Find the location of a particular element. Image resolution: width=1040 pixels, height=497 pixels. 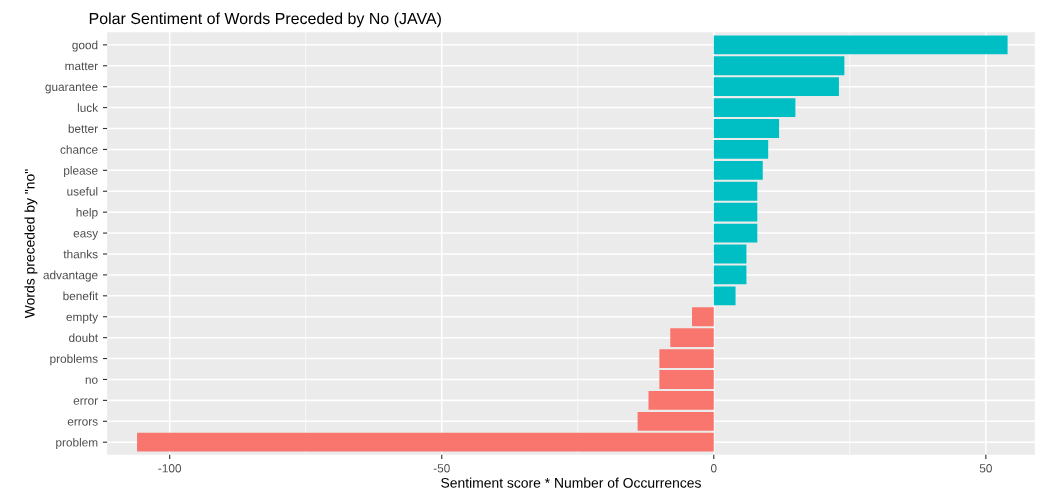

y-tick-label: chance is located at coordinates (79, 149).